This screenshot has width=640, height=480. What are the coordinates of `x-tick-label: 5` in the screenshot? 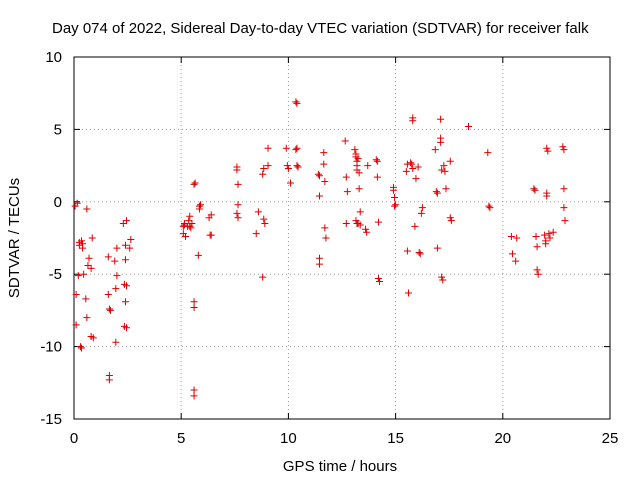 It's located at (181, 438).